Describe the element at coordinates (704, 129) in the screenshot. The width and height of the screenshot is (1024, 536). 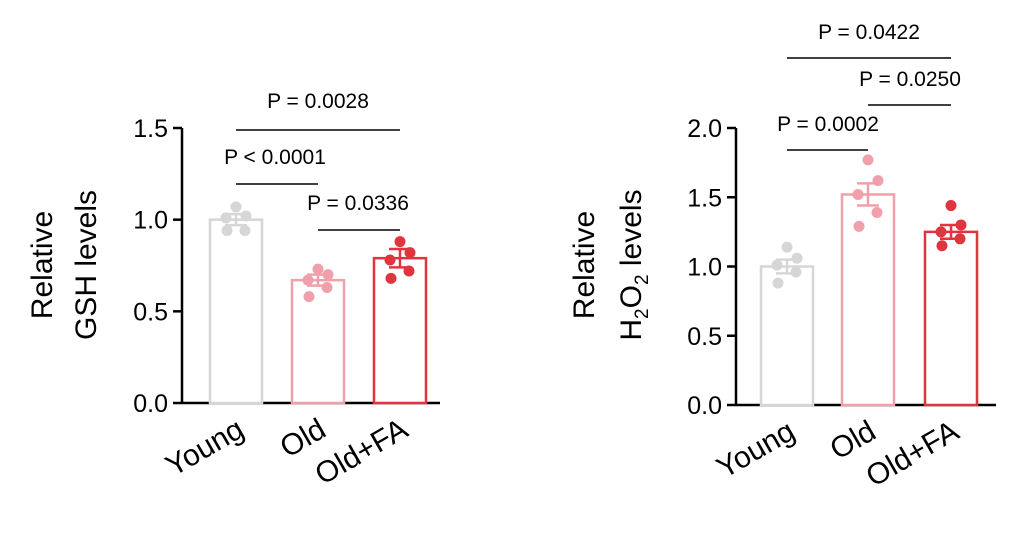
I see `y-tick-label: 2.0` at that location.